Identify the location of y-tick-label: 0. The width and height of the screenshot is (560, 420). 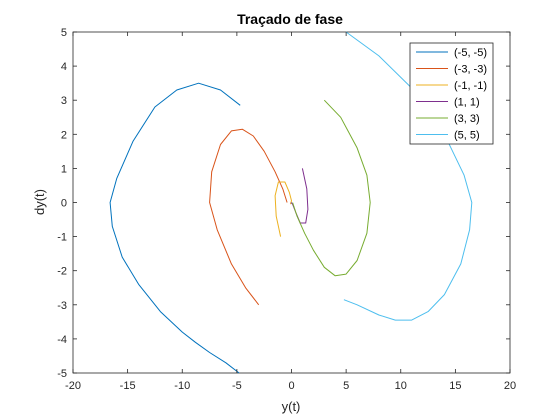
(64, 204).